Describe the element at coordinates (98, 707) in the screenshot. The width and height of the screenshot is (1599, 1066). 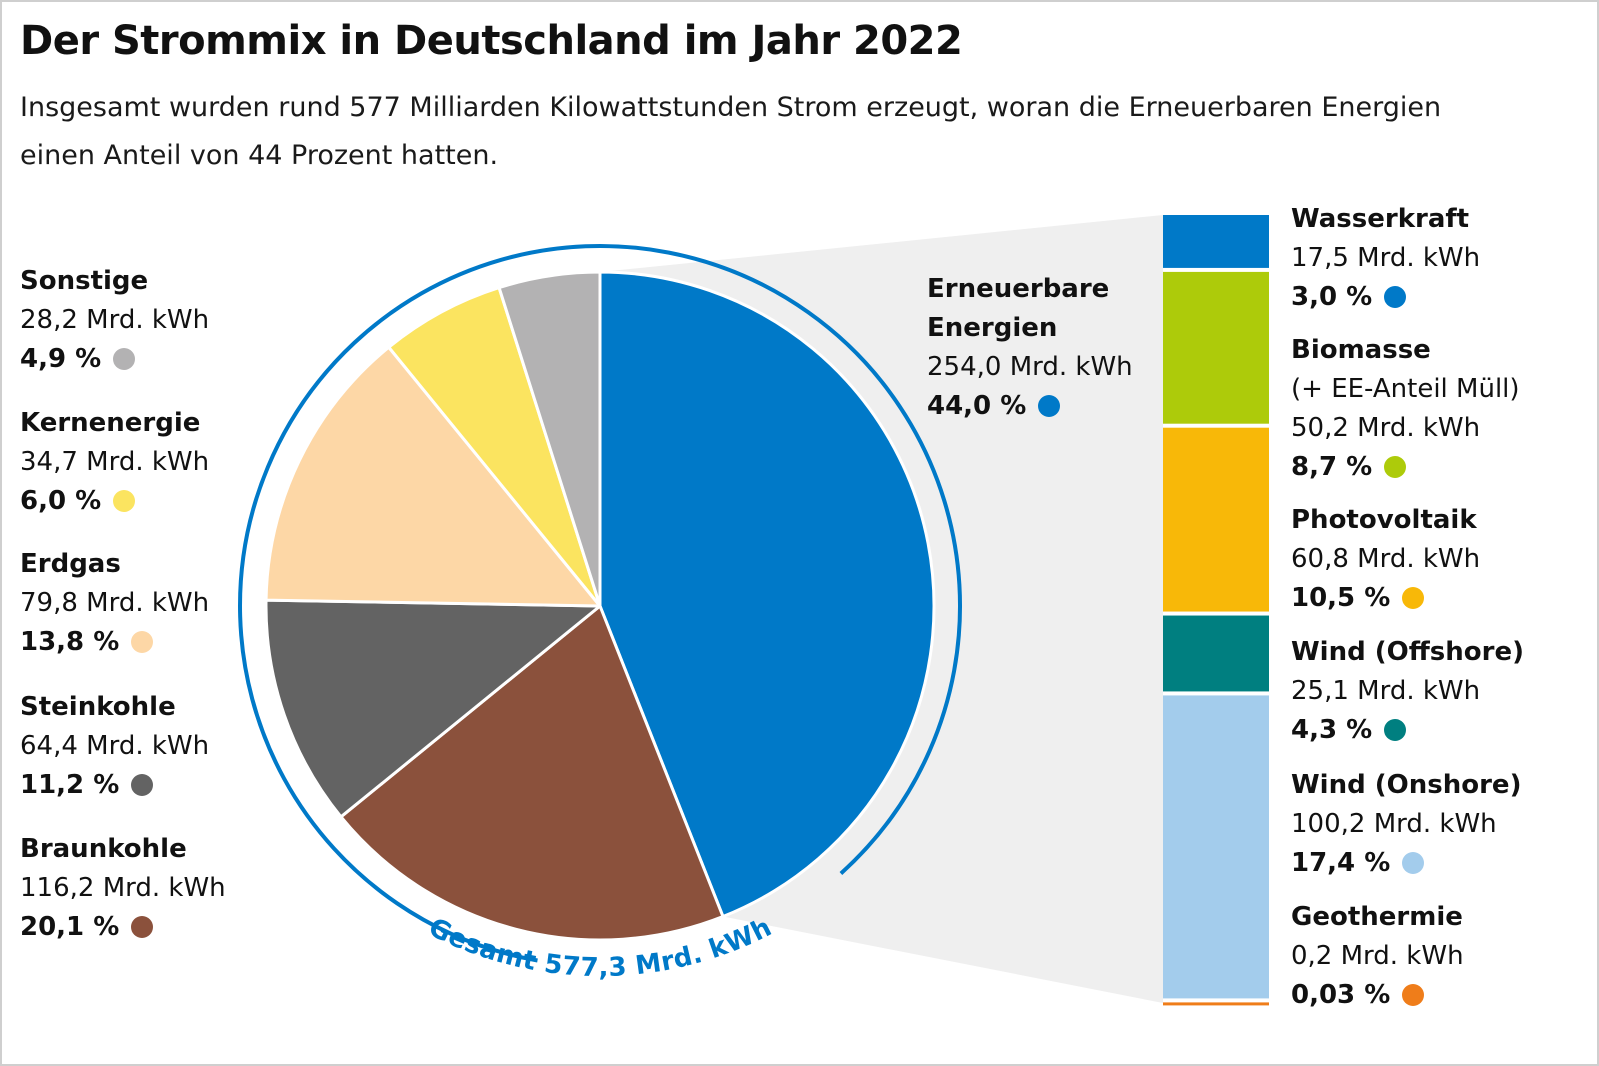
I see `label-name: Steinkohle` at that location.